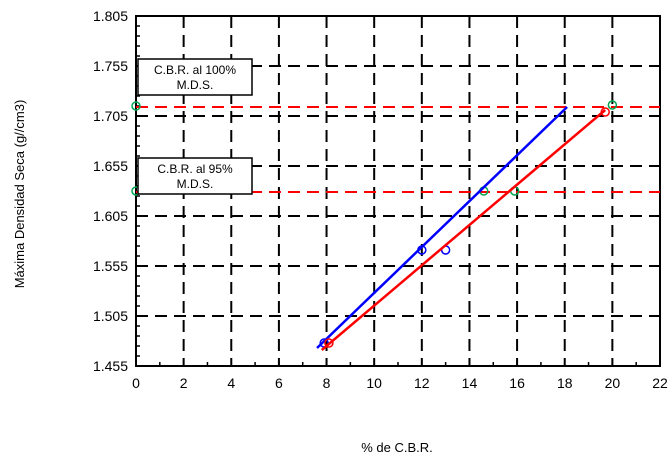  I want to click on x-tick-label: 20, so click(613, 383).